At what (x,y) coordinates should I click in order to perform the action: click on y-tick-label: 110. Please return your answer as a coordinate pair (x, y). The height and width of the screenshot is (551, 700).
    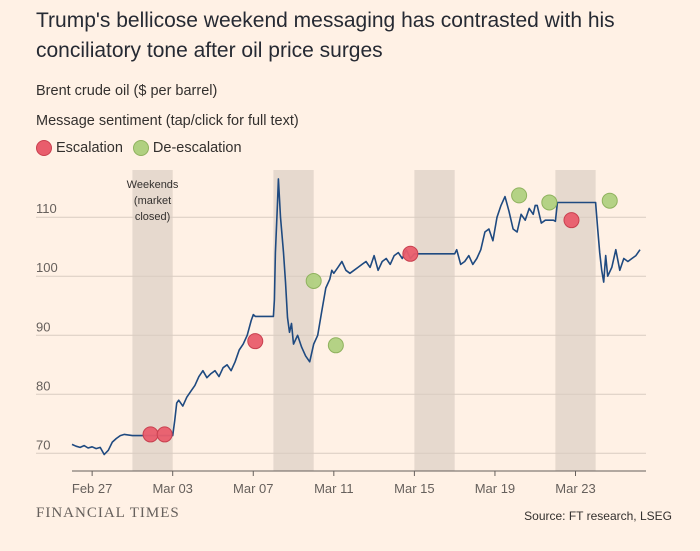
    Looking at the image, I should click on (46, 208).